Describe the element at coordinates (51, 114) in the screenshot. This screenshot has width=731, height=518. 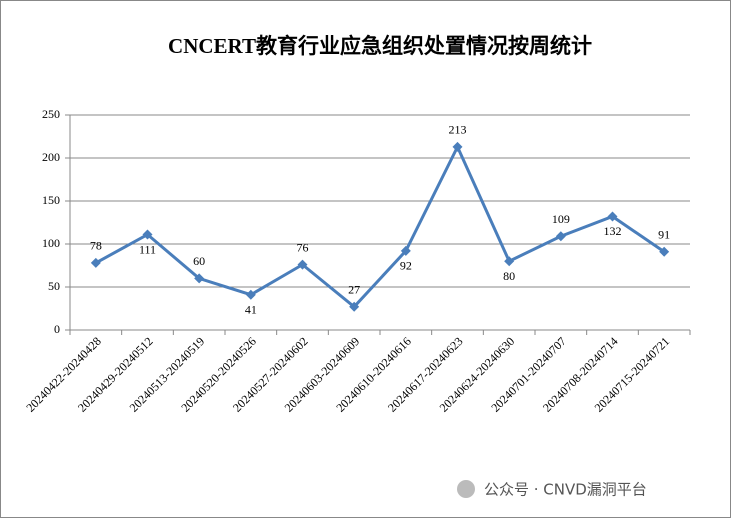
I see `y-tick-label: 250` at that location.